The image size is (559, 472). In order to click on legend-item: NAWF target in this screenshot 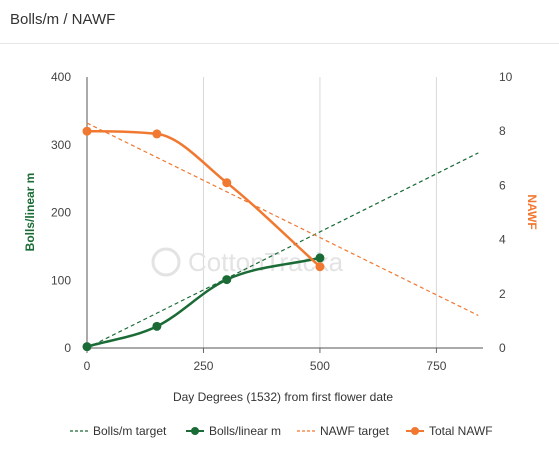, I will do `click(343, 431)`.